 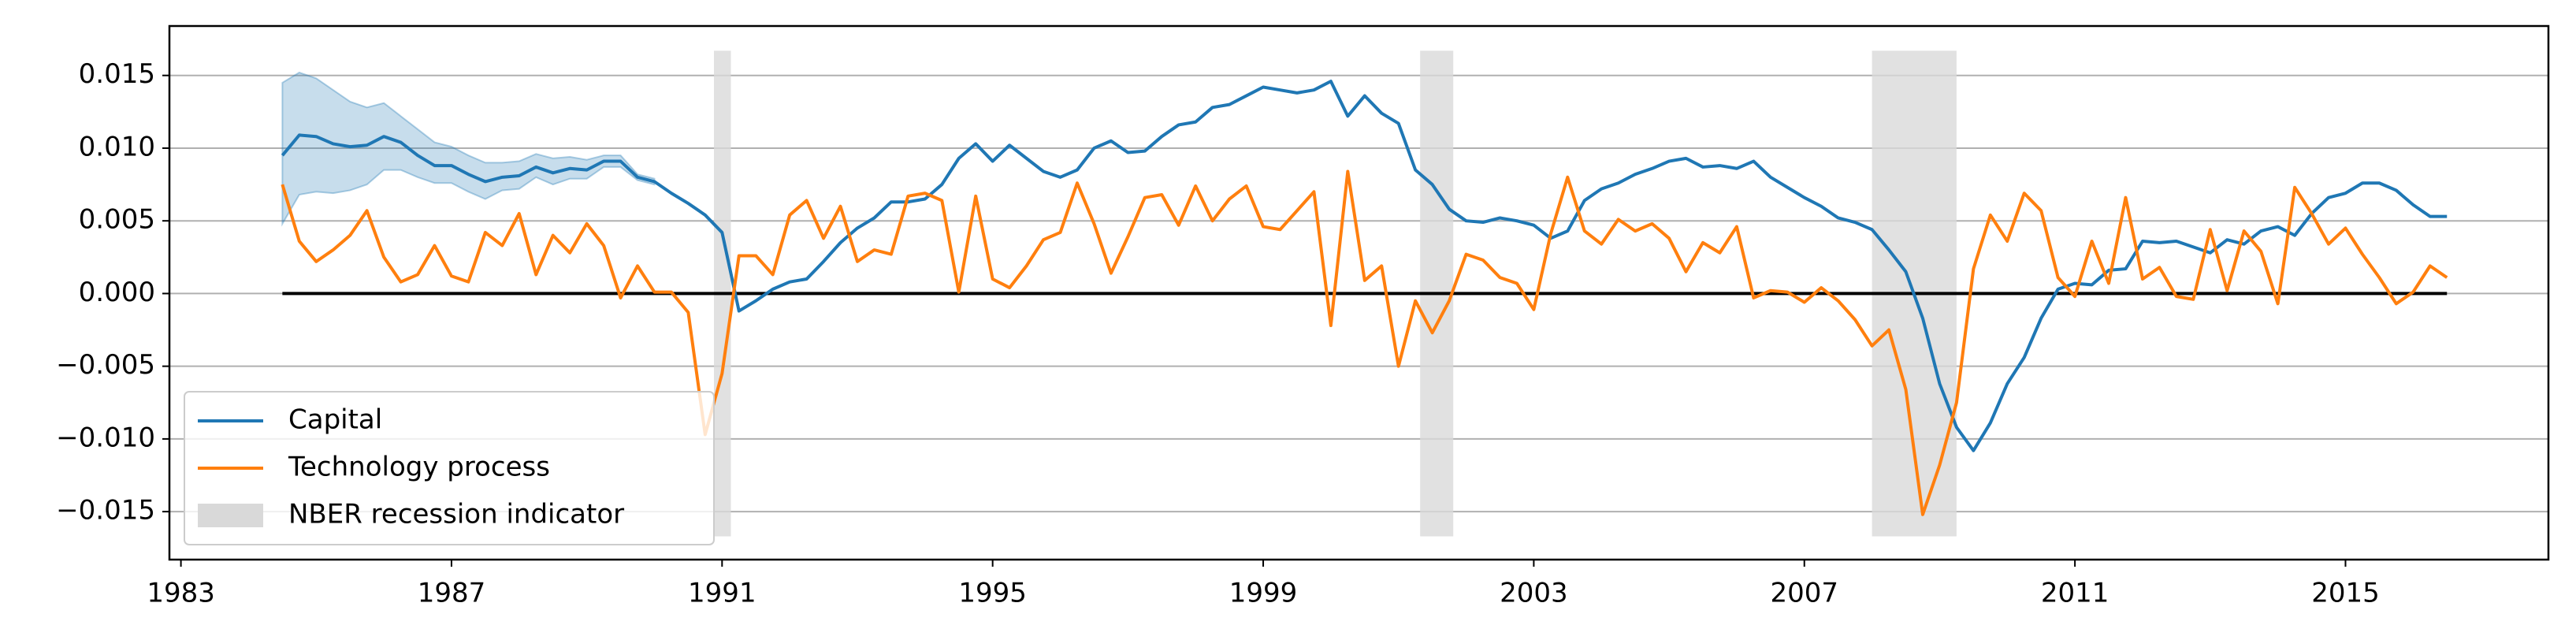 I want to click on legend-box, so click(x=449, y=468).